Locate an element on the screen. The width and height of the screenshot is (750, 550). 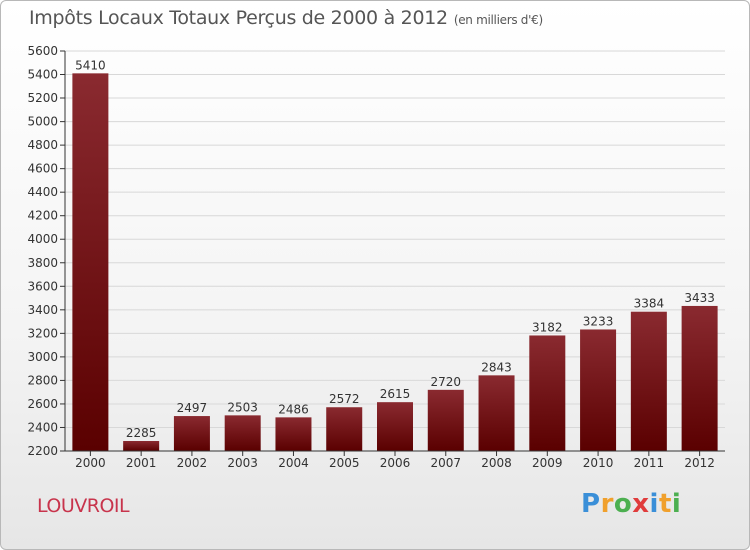
data-label: 3433 is located at coordinates (699, 298).